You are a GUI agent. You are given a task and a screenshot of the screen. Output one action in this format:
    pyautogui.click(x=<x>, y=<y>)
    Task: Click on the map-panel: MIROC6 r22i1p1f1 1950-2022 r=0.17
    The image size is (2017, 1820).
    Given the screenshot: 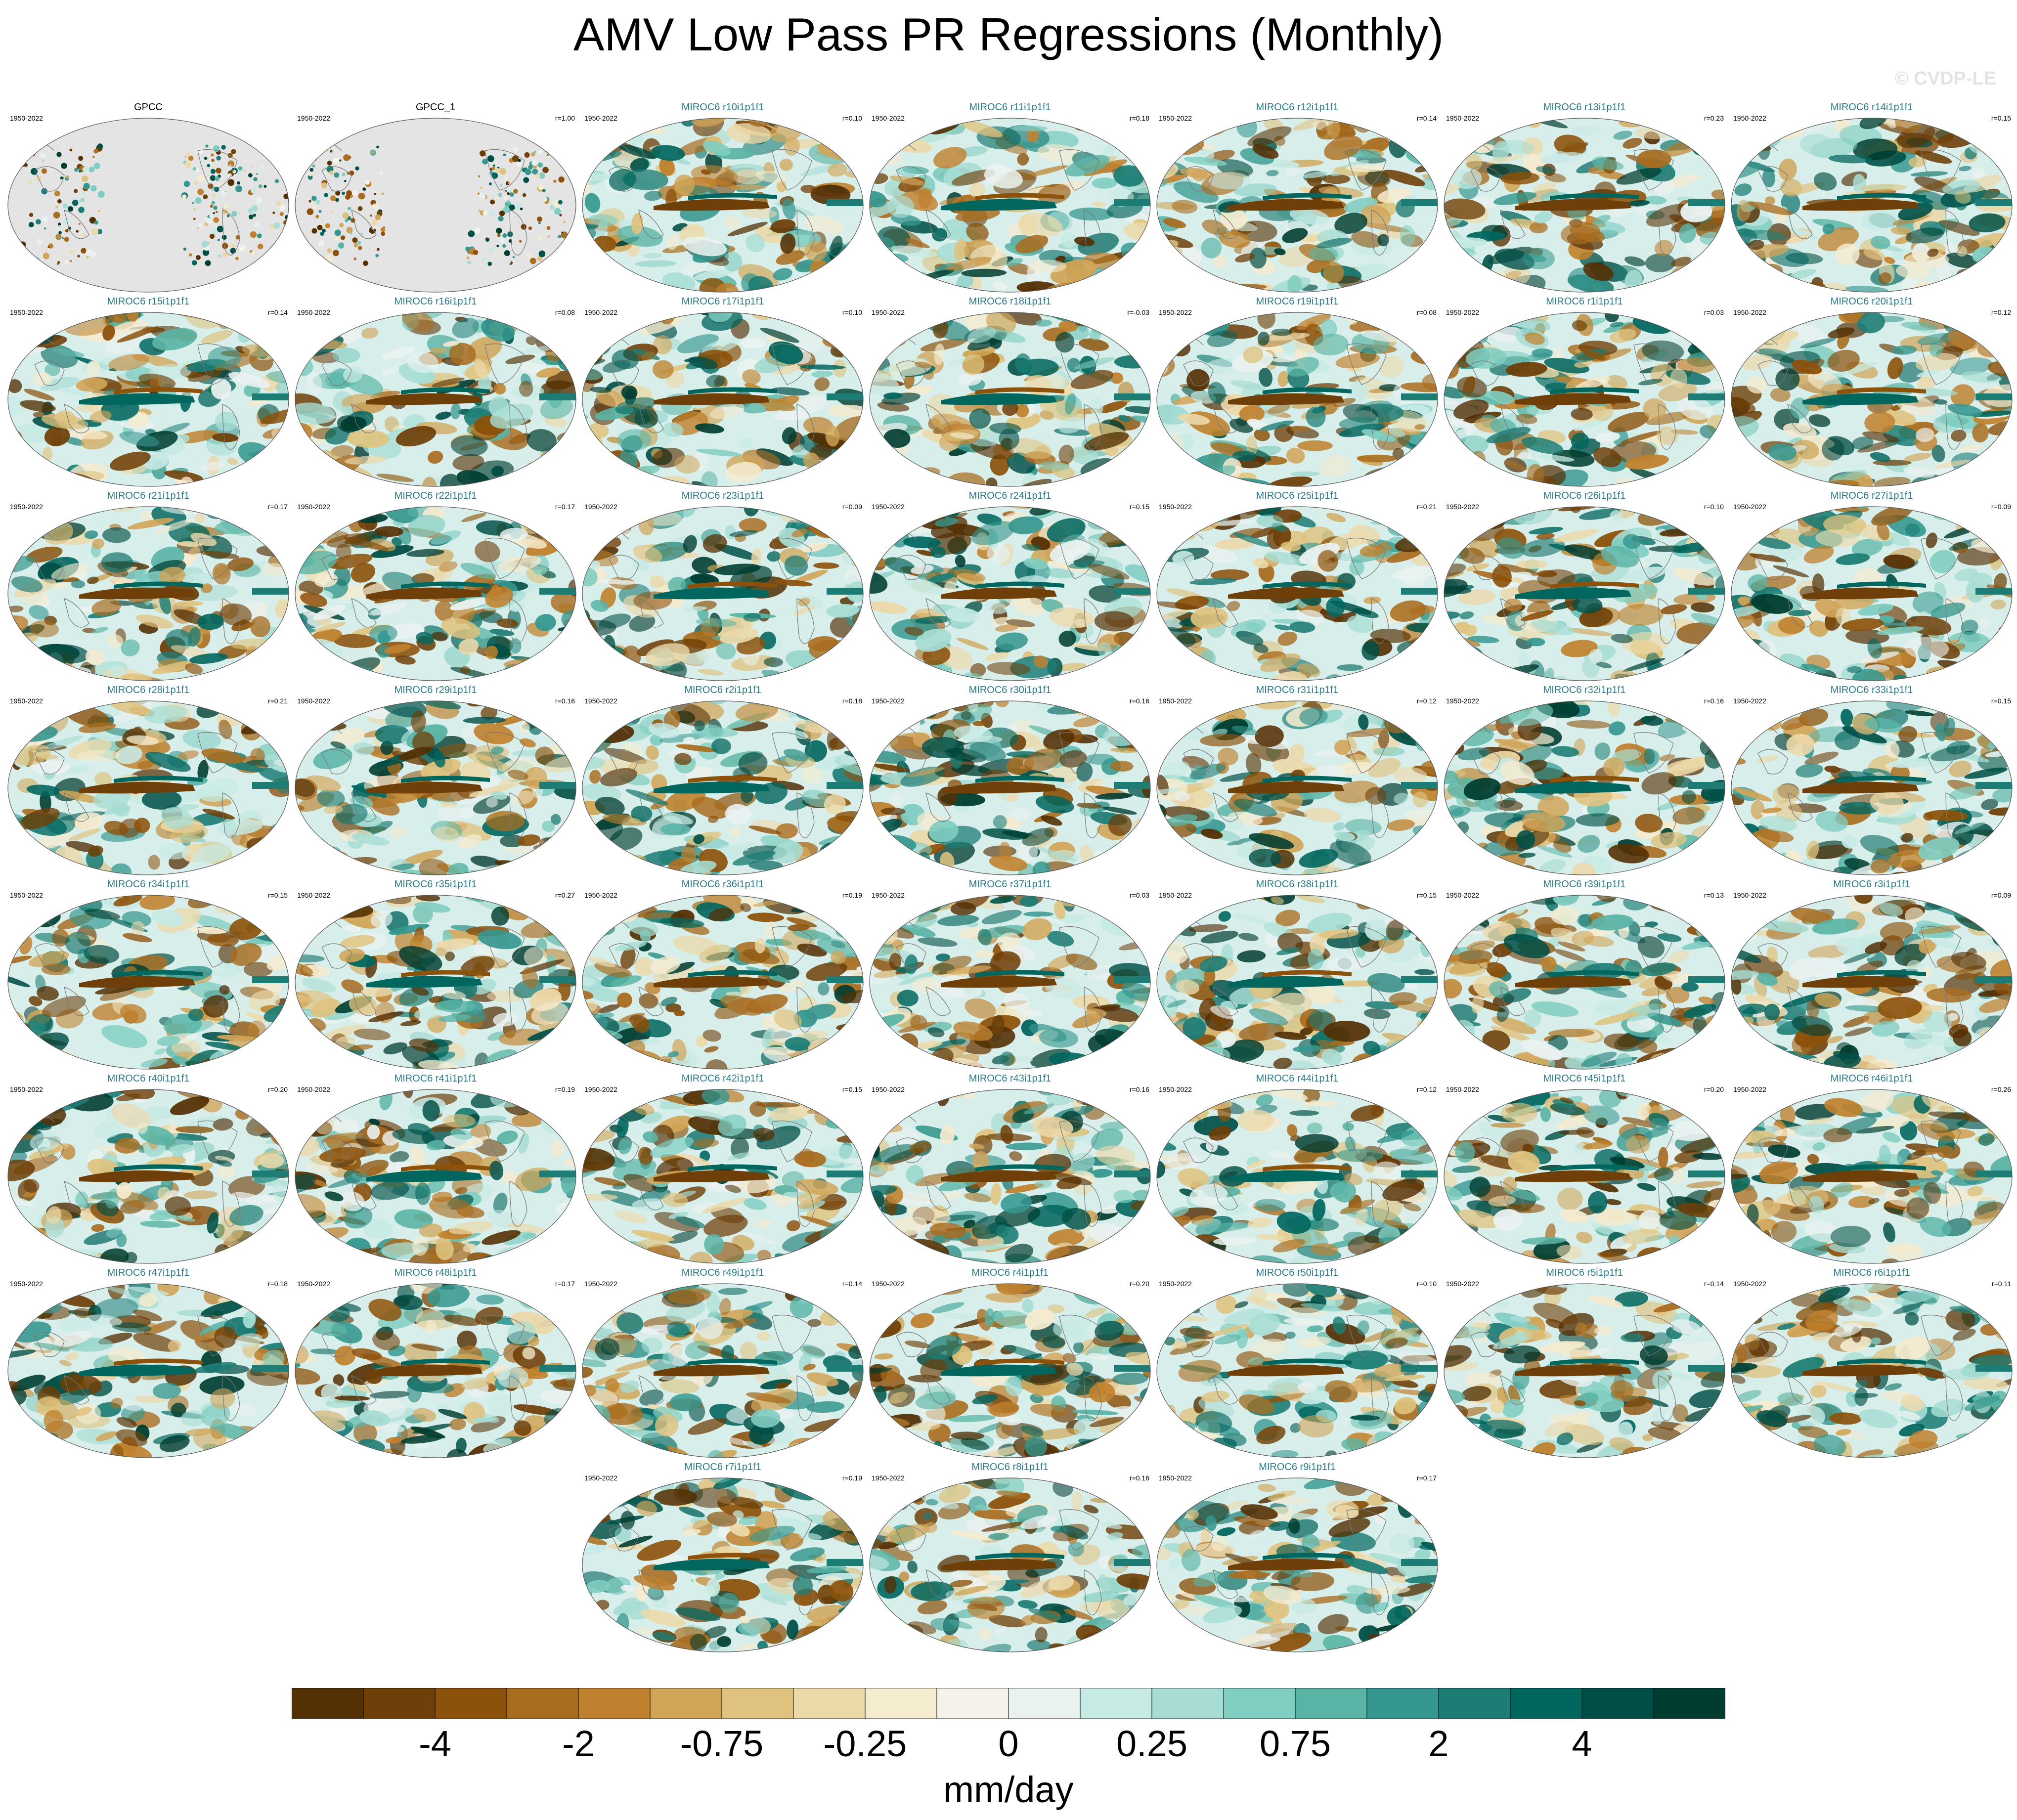 What is the action you would take?
    pyautogui.click(x=435, y=586)
    